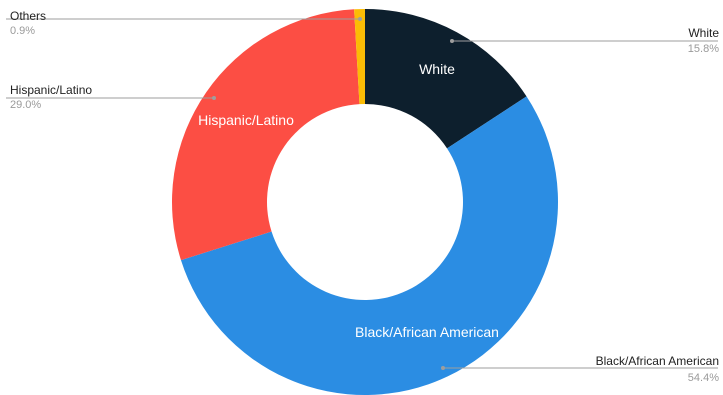  Describe the element at coordinates (437, 69) in the screenshot. I see `inner-label-white: White` at that location.